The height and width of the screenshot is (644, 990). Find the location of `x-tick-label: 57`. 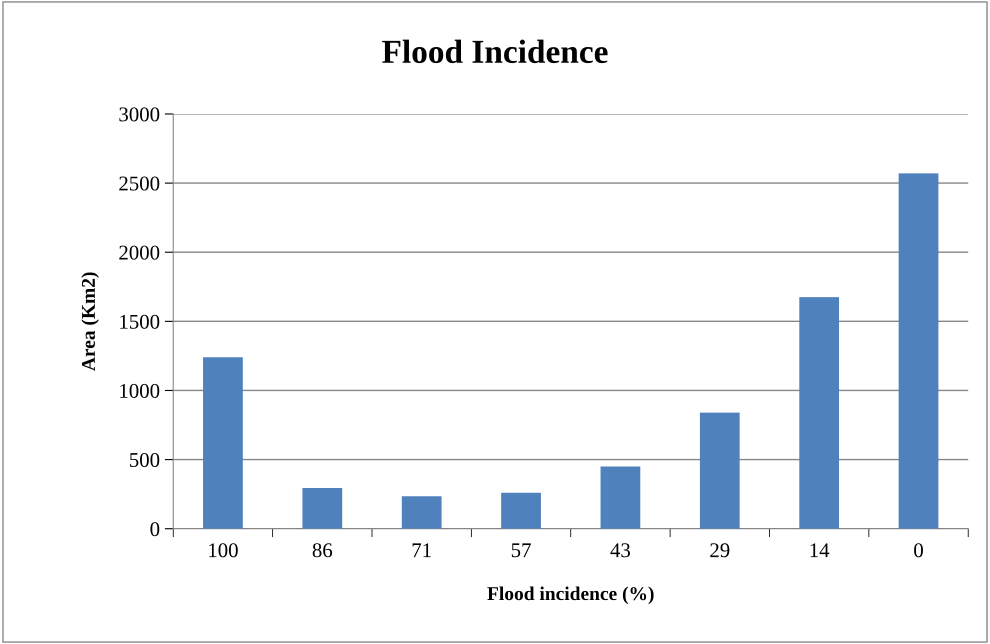

x-tick-label: 57 is located at coordinates (521, 550).